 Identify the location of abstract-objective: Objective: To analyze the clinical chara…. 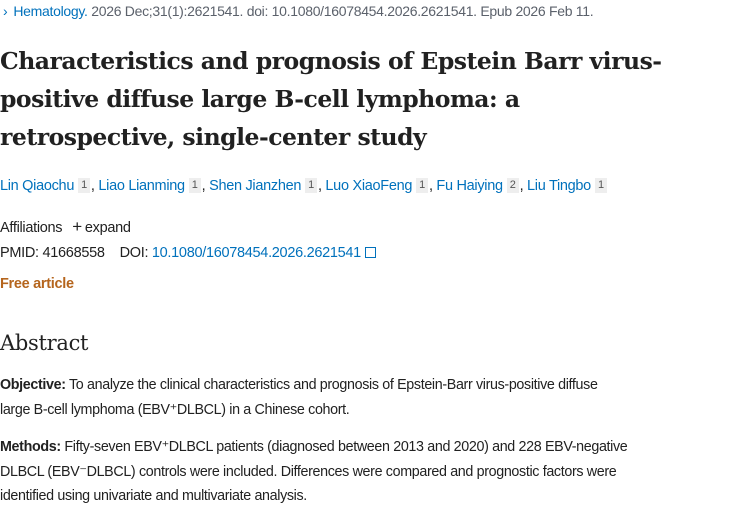
(299, 397).